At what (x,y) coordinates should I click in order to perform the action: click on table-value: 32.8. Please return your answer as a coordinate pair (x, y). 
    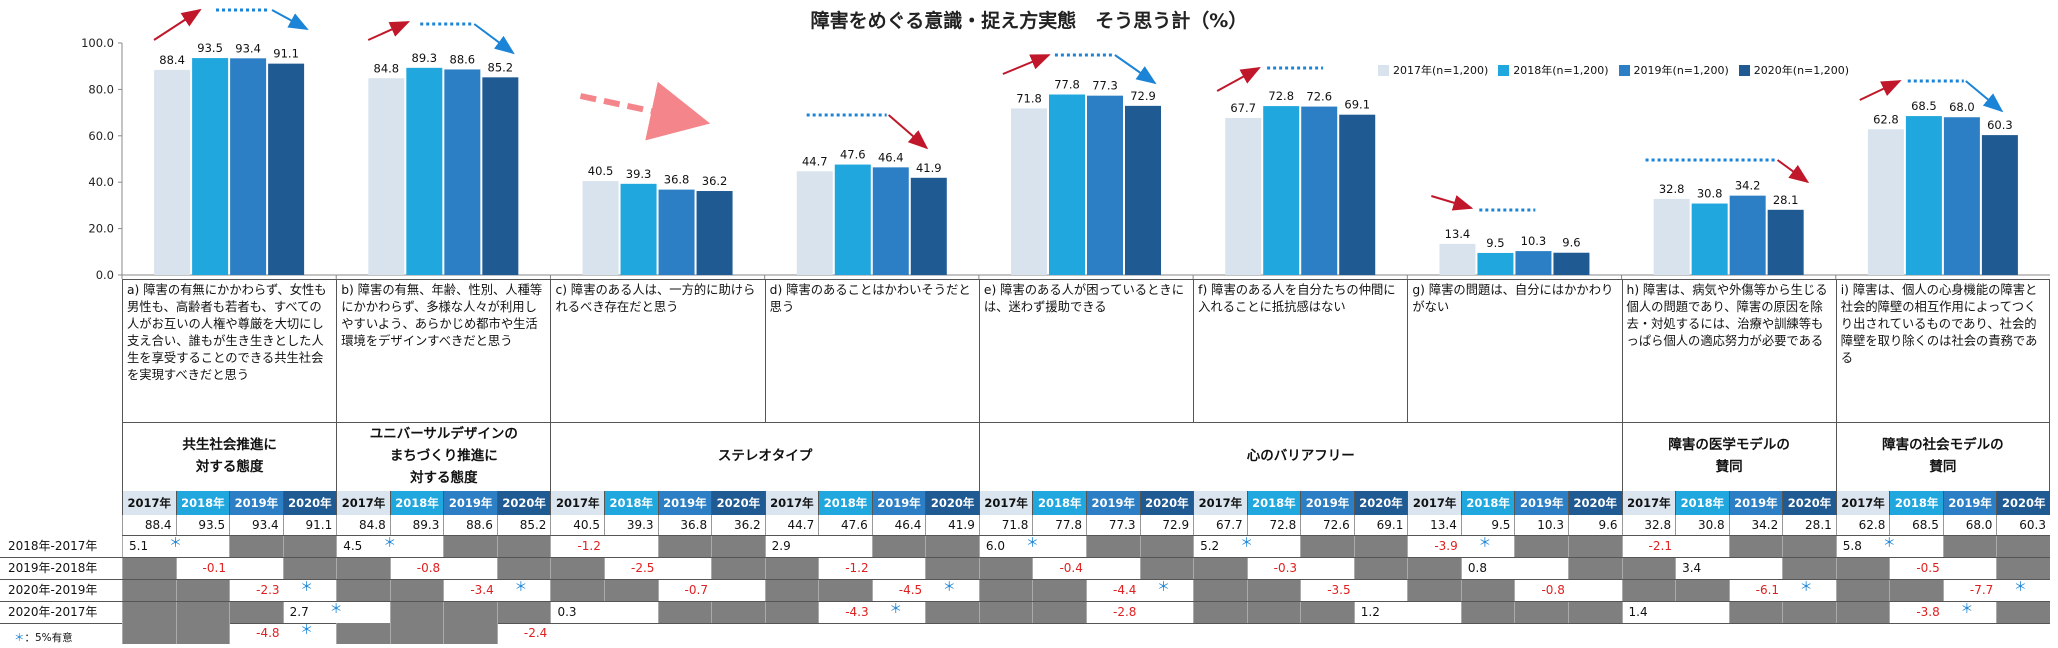
    Looking at the image, I should click on (1648, 525).